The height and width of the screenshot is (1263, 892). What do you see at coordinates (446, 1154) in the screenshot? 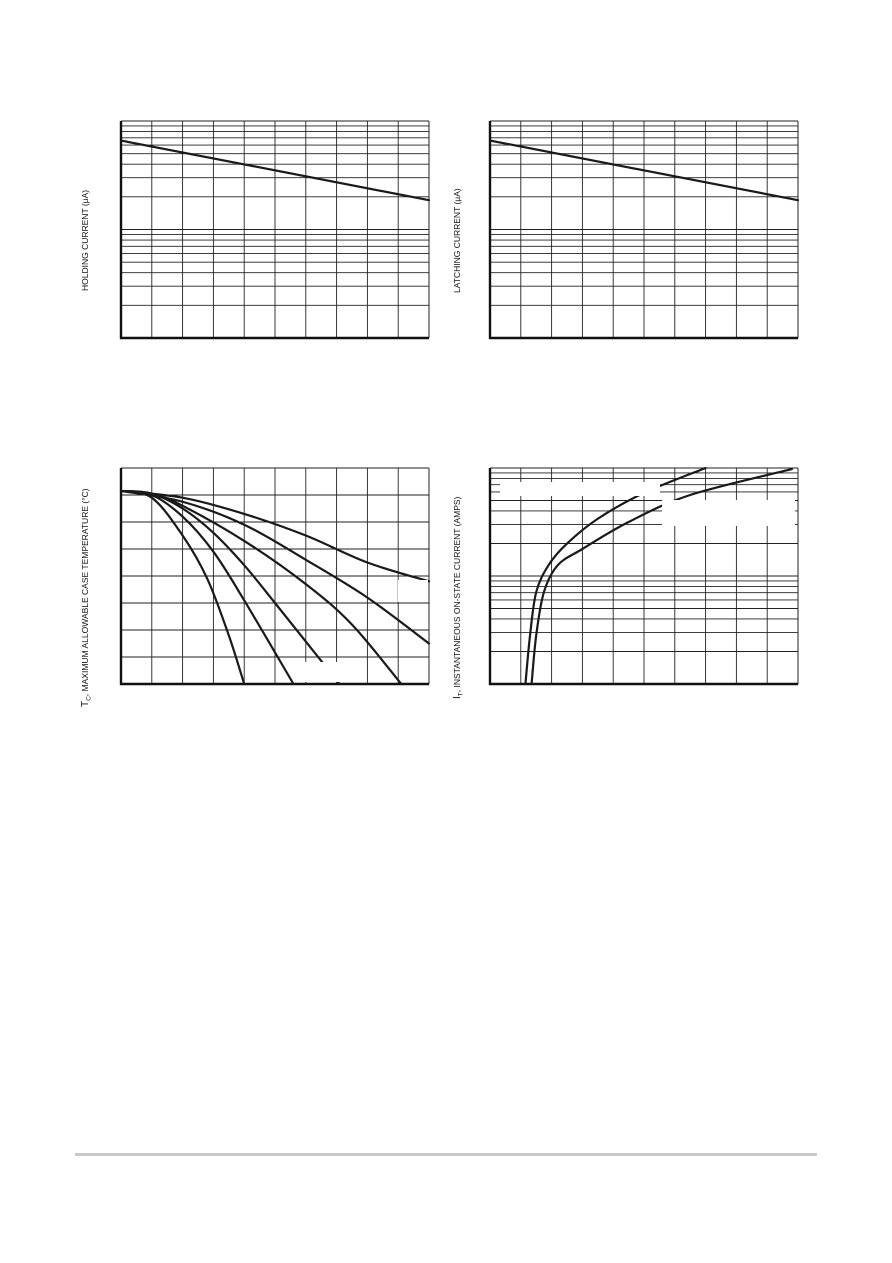
I see `footer-divider` at bounding box center [446, 1154].